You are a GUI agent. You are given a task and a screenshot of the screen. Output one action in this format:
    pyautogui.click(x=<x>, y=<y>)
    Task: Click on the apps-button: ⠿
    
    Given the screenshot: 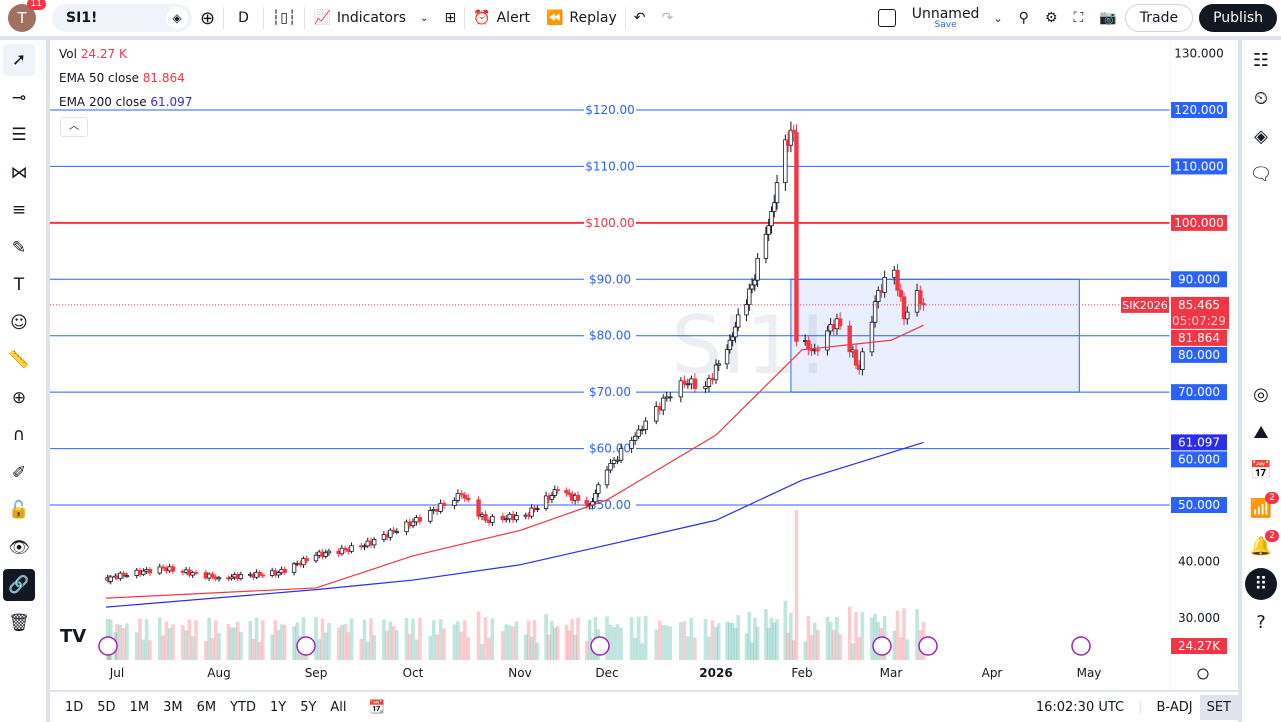 What is the action you would take?
    pyautogui.click(x=1261, y=584)
    